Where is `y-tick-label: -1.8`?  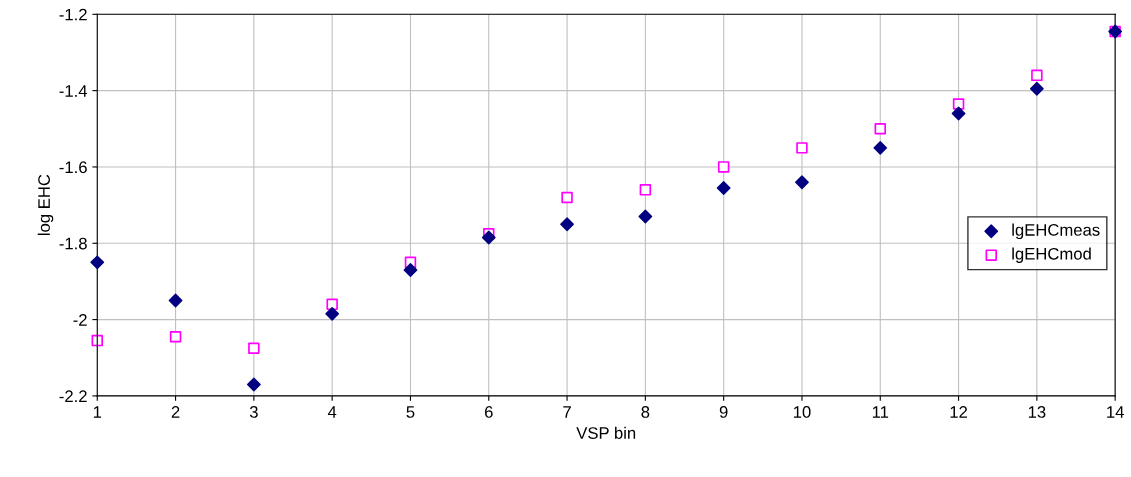 y-tick-label: -1.8 is located at coordinates (73, 243).